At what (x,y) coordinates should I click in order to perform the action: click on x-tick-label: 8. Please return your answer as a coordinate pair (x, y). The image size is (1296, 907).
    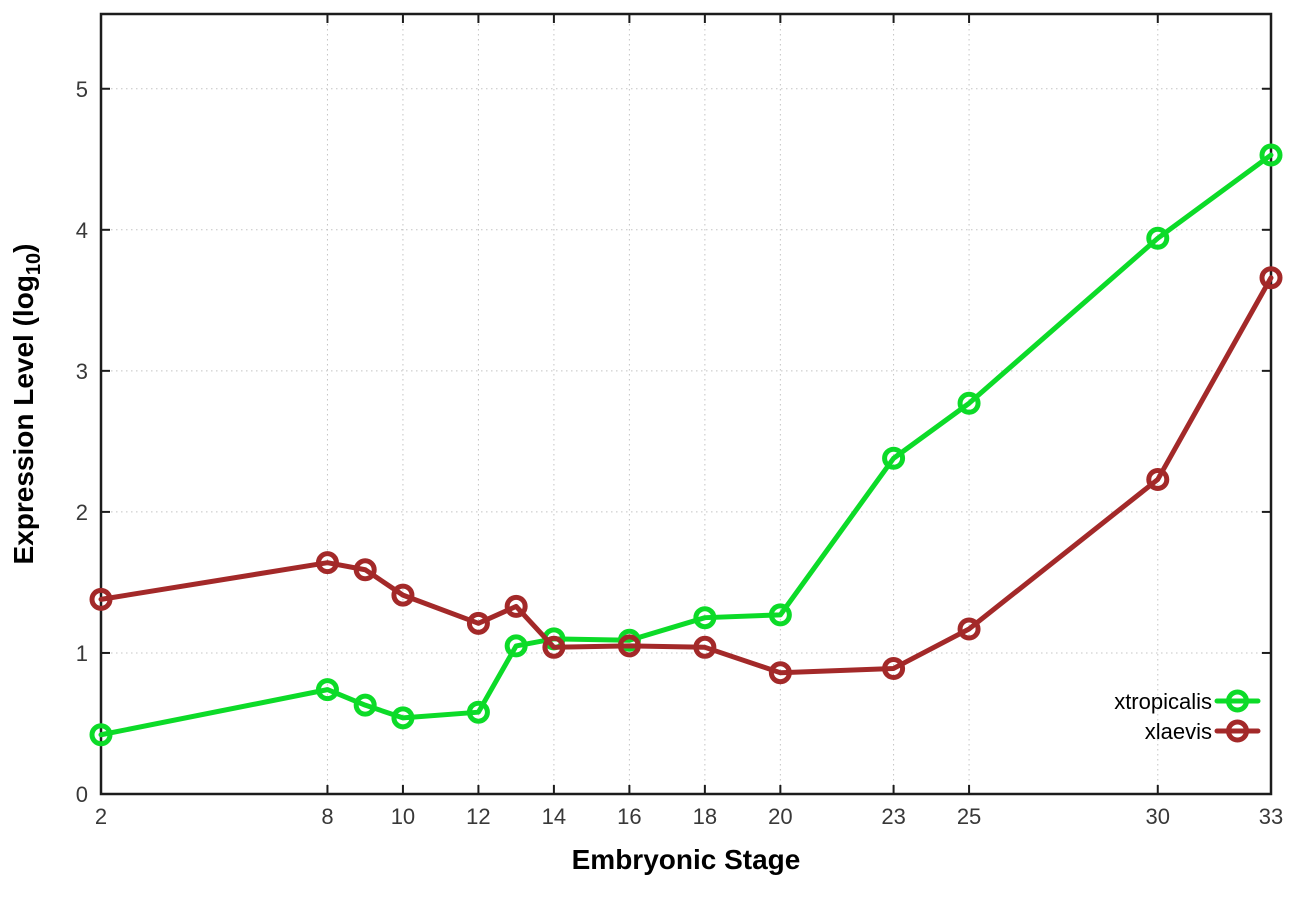
    Looking at the image, I should click on (327, 816).